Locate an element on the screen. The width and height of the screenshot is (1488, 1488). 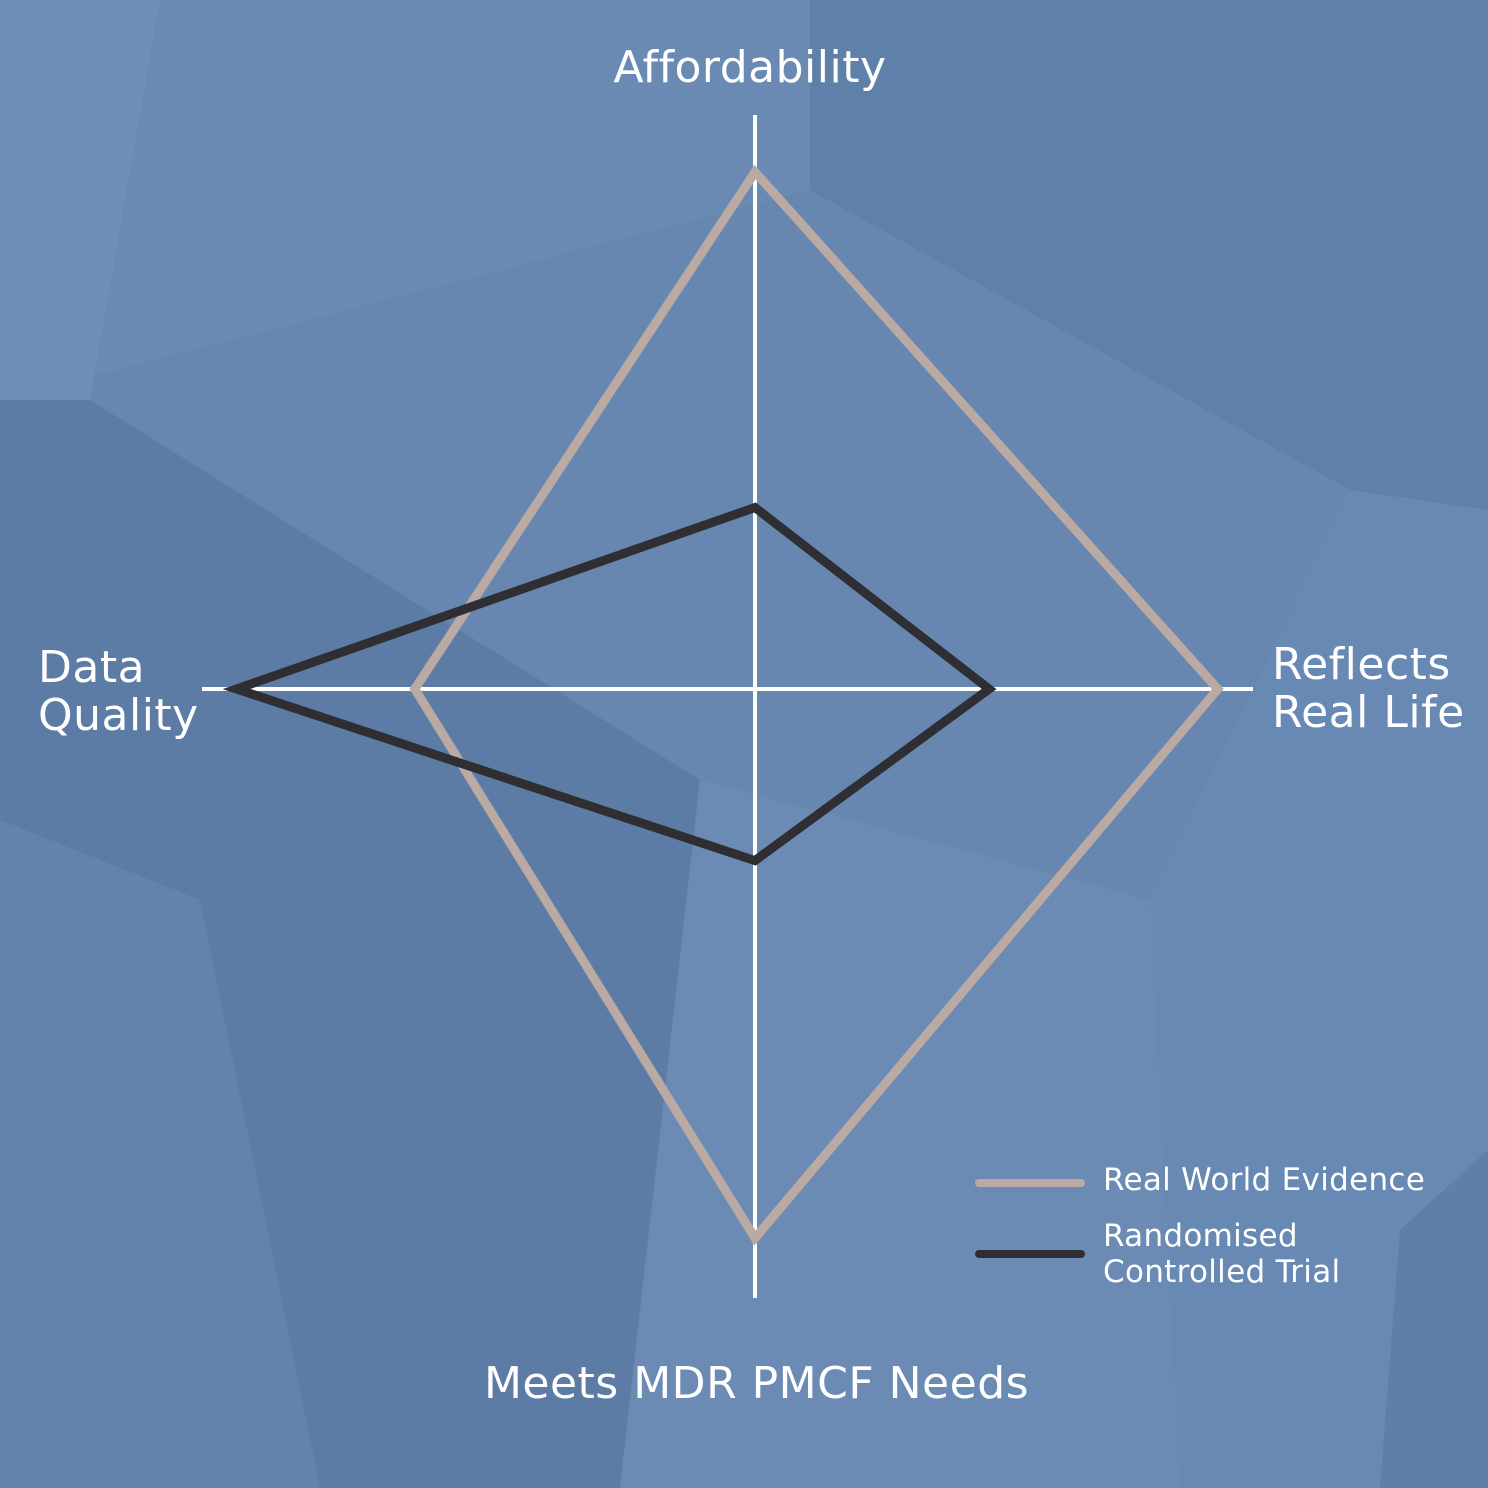
axis-label-reflects-real-life: Reflects Real Life is located at coordinates (1368, 689).